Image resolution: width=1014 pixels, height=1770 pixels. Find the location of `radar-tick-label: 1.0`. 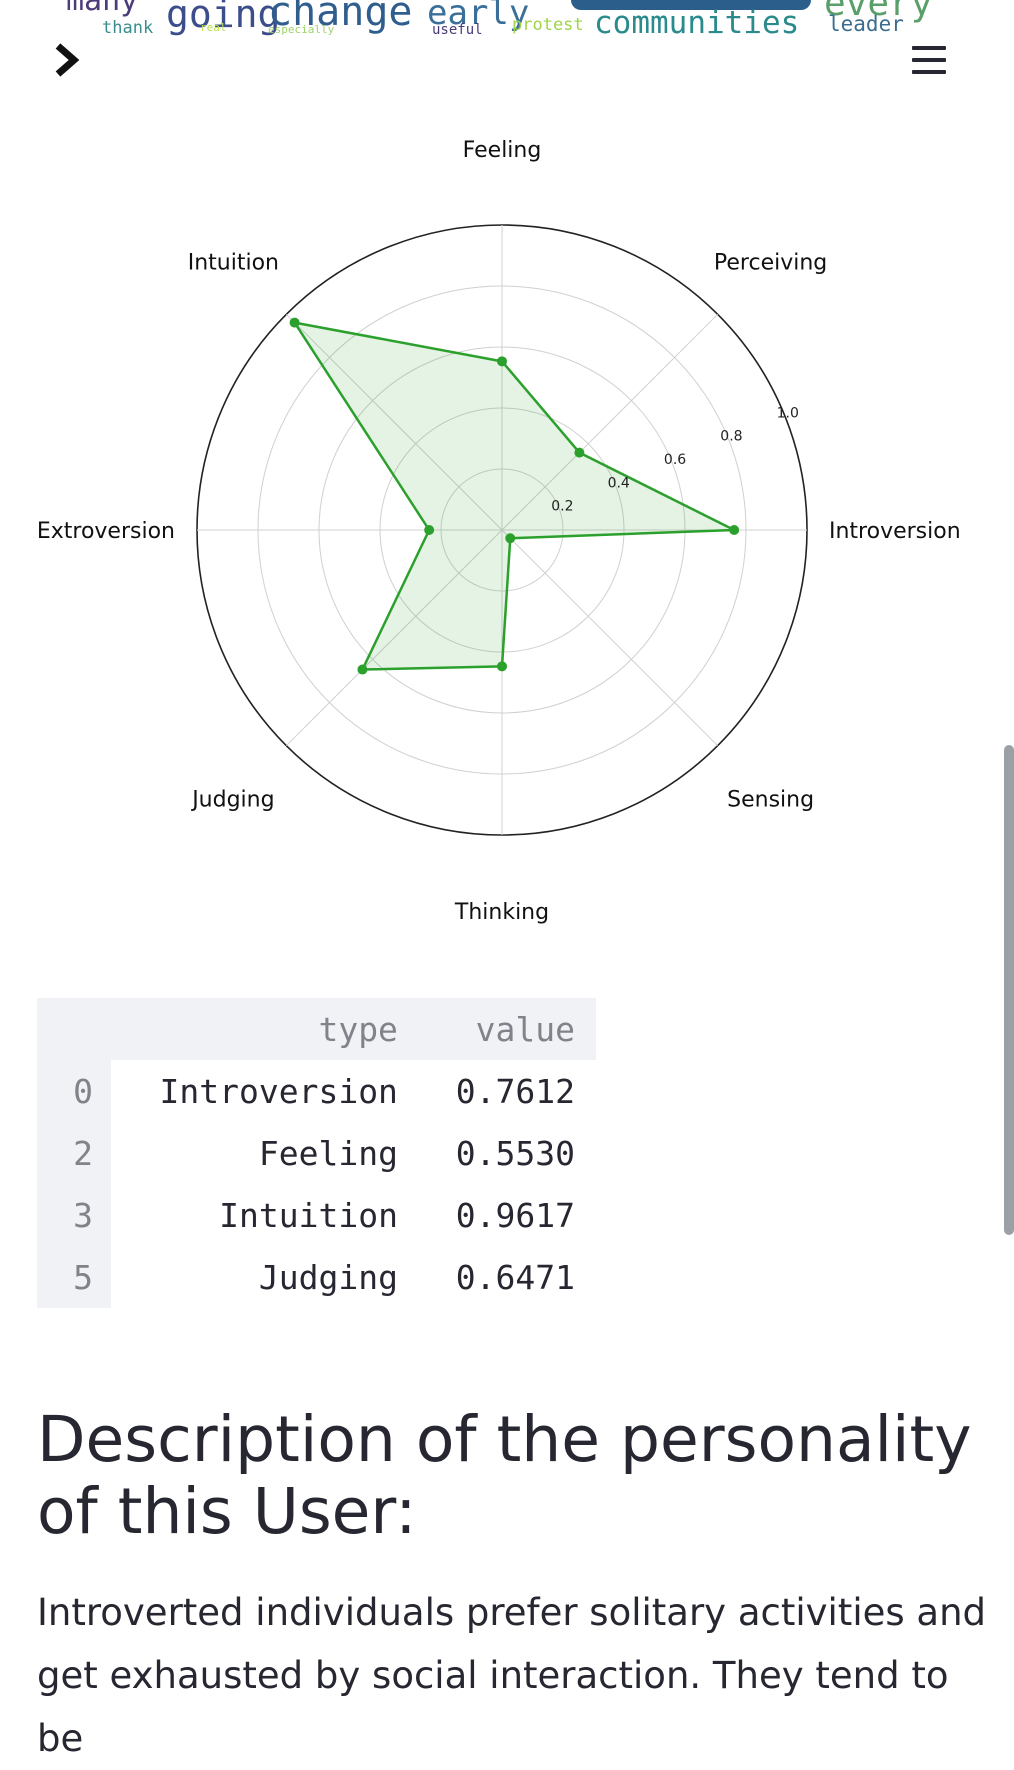

radar-tick-label: 1.0 is located at coordinates (788, 413).